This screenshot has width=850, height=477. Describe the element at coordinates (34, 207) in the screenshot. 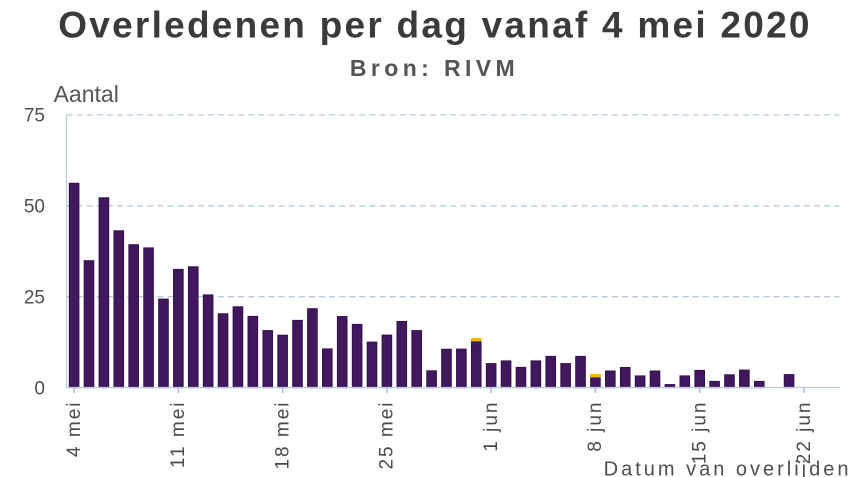

I see `svg-text: 50` at that location.